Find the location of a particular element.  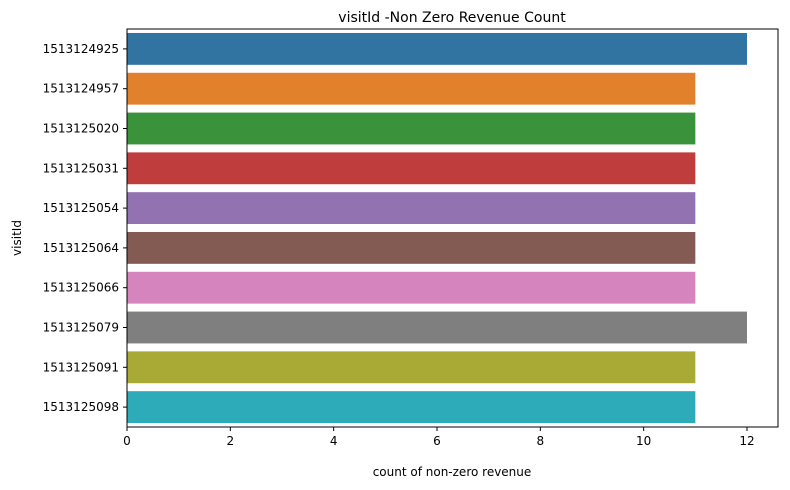

x-tick-label: 12 is located at coordinates (746, 441).